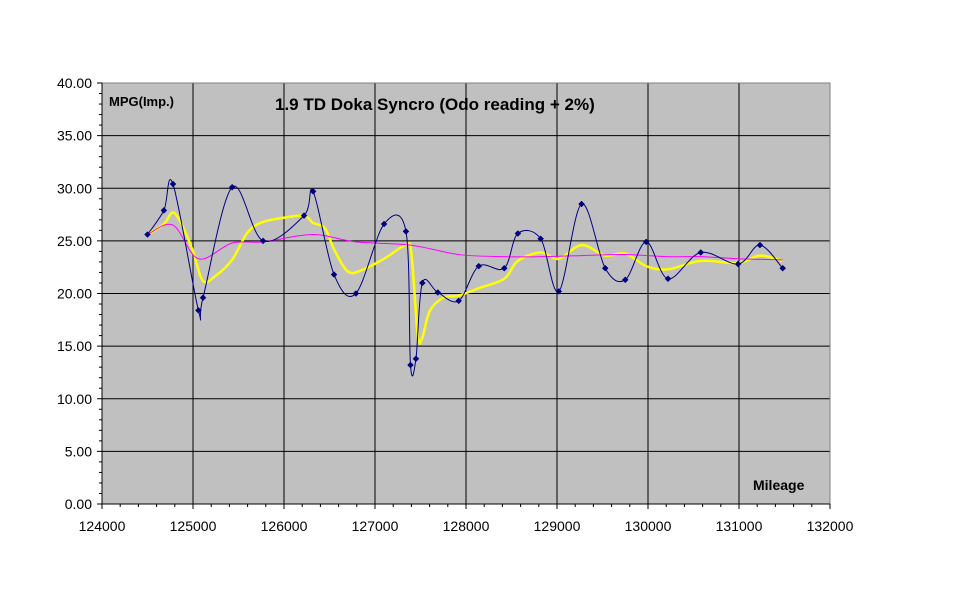 Image resolution: width=977 pixels, height=600 pixels. I want to click on y-tick-label: 40.00, so click(74, 83).